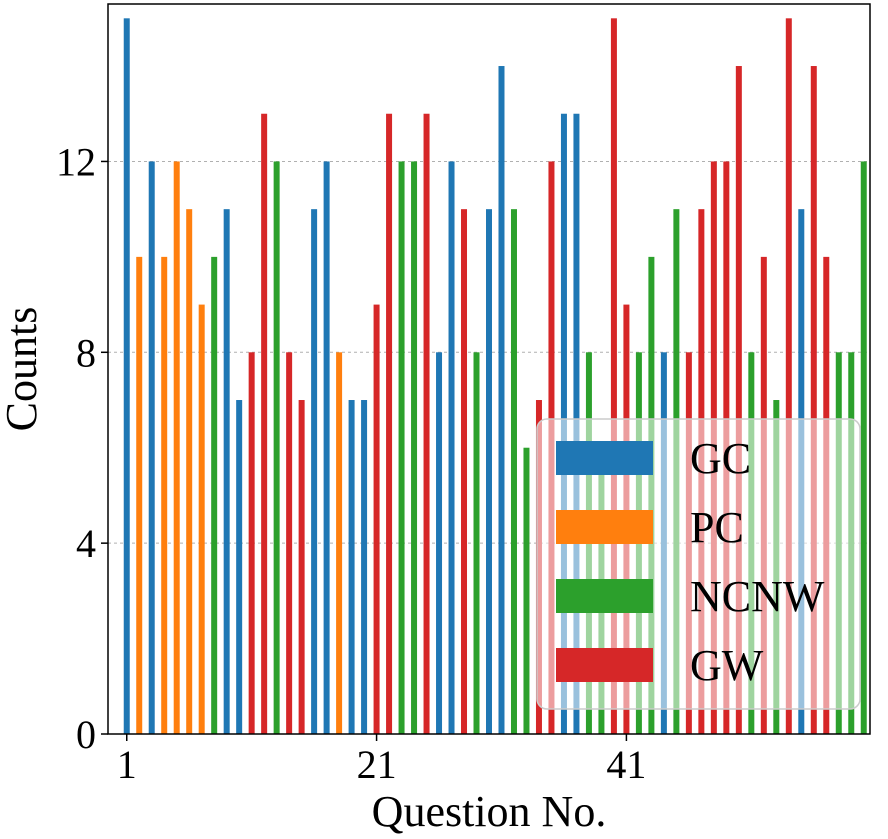 The image size is (888, 839). I want to click on x-tick-label: 1, so click(127, 764).